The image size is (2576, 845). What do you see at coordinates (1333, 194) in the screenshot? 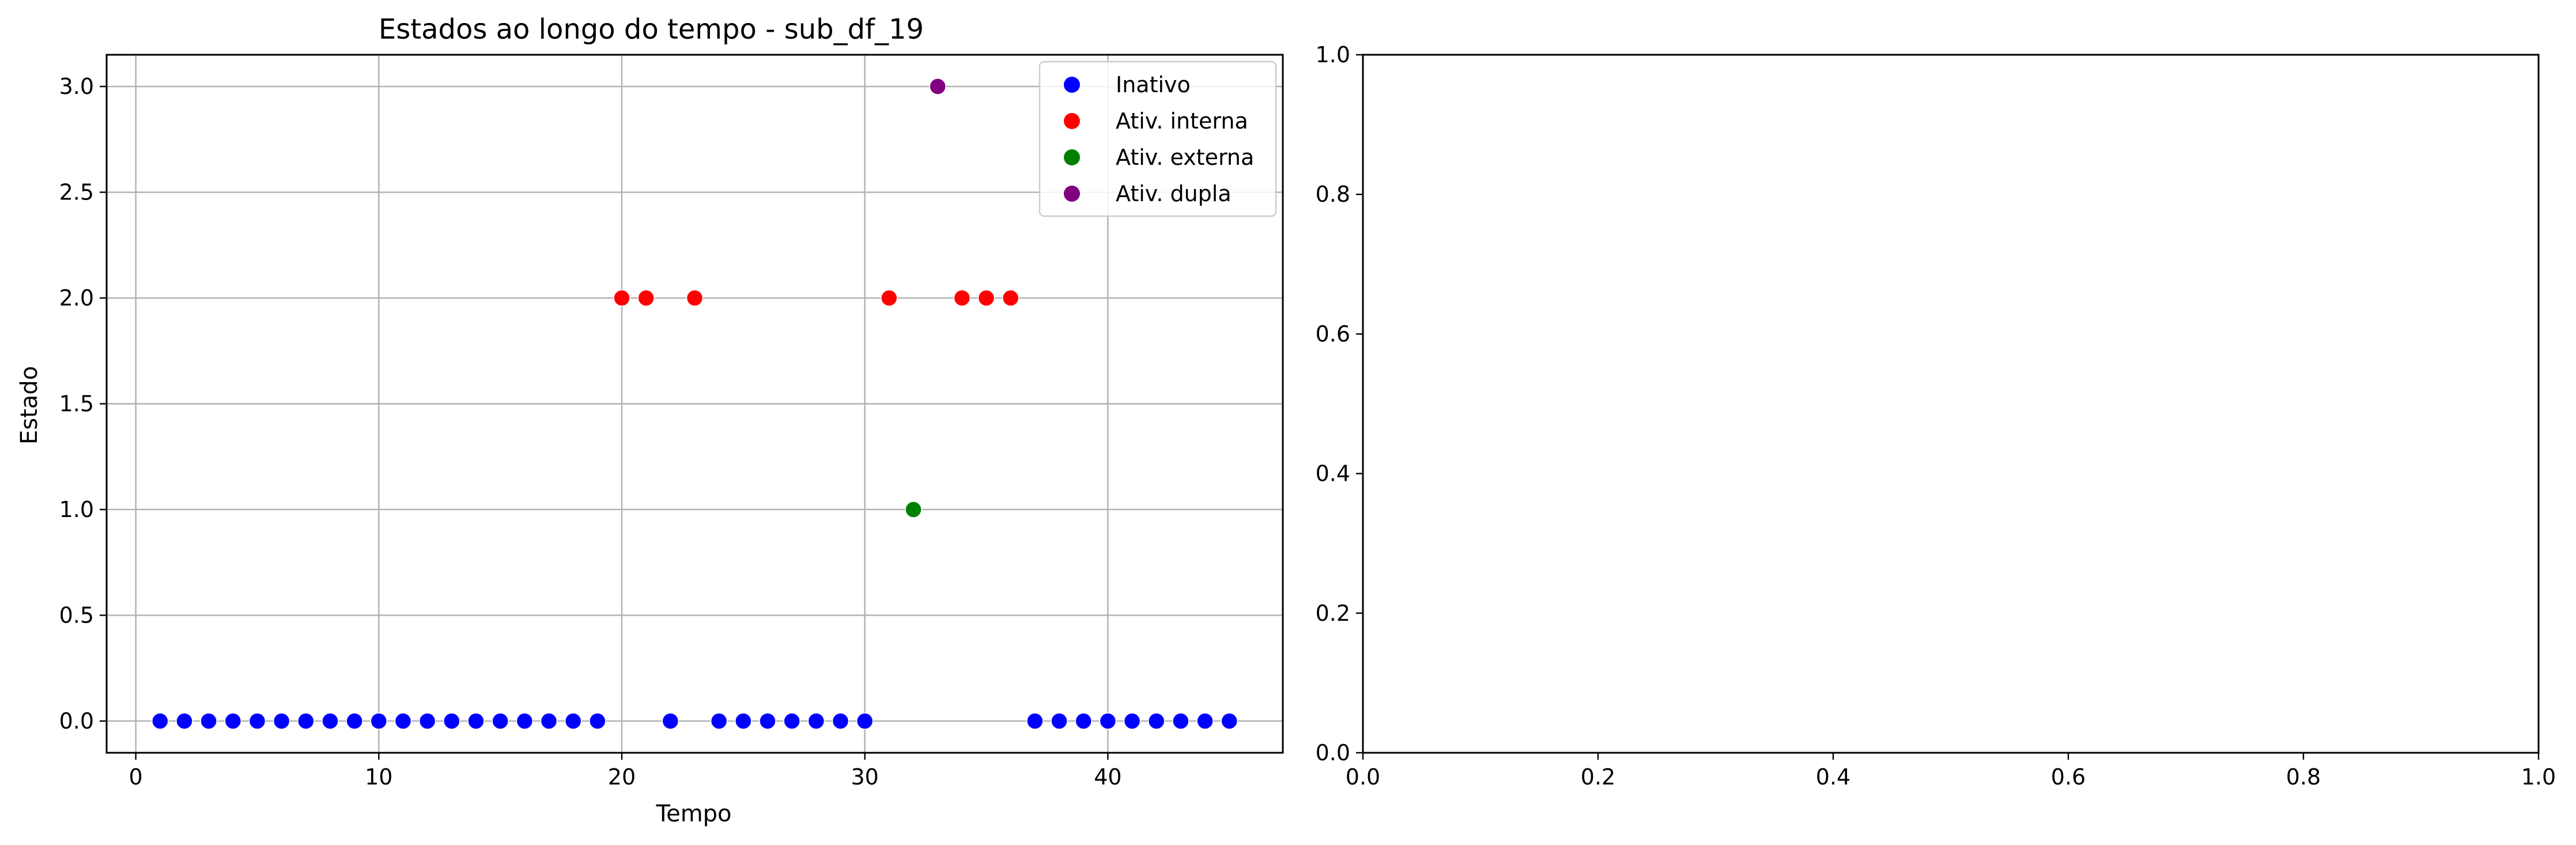
I see `y-tick-label: 0.8` at bounding box center [1333, 194].